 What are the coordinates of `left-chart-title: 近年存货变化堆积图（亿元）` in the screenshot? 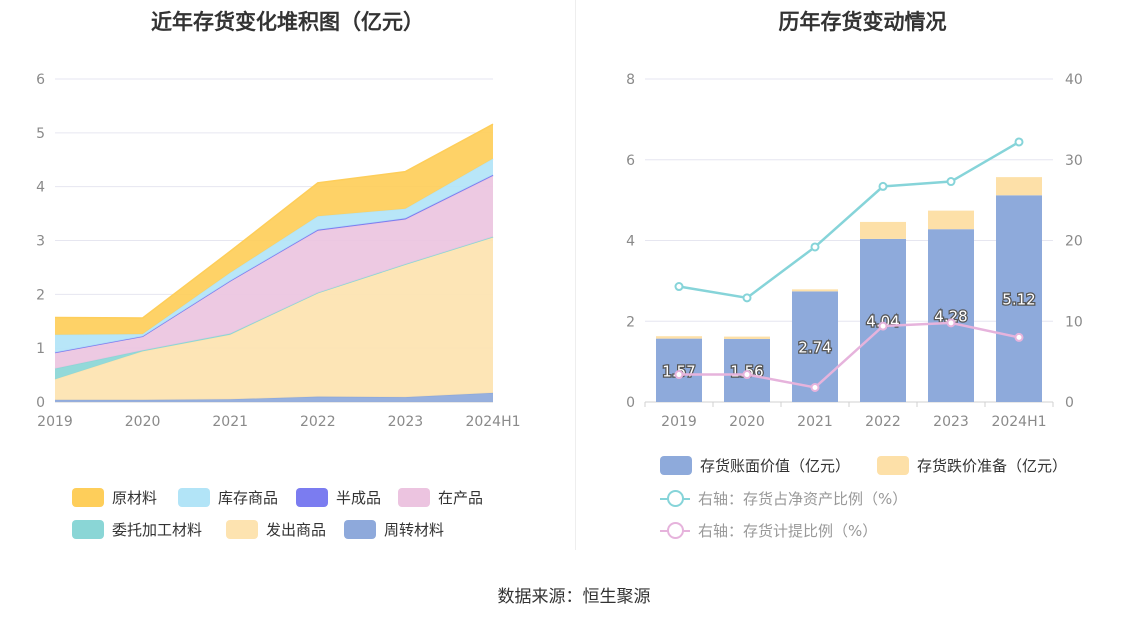 It's located at (287, 22).